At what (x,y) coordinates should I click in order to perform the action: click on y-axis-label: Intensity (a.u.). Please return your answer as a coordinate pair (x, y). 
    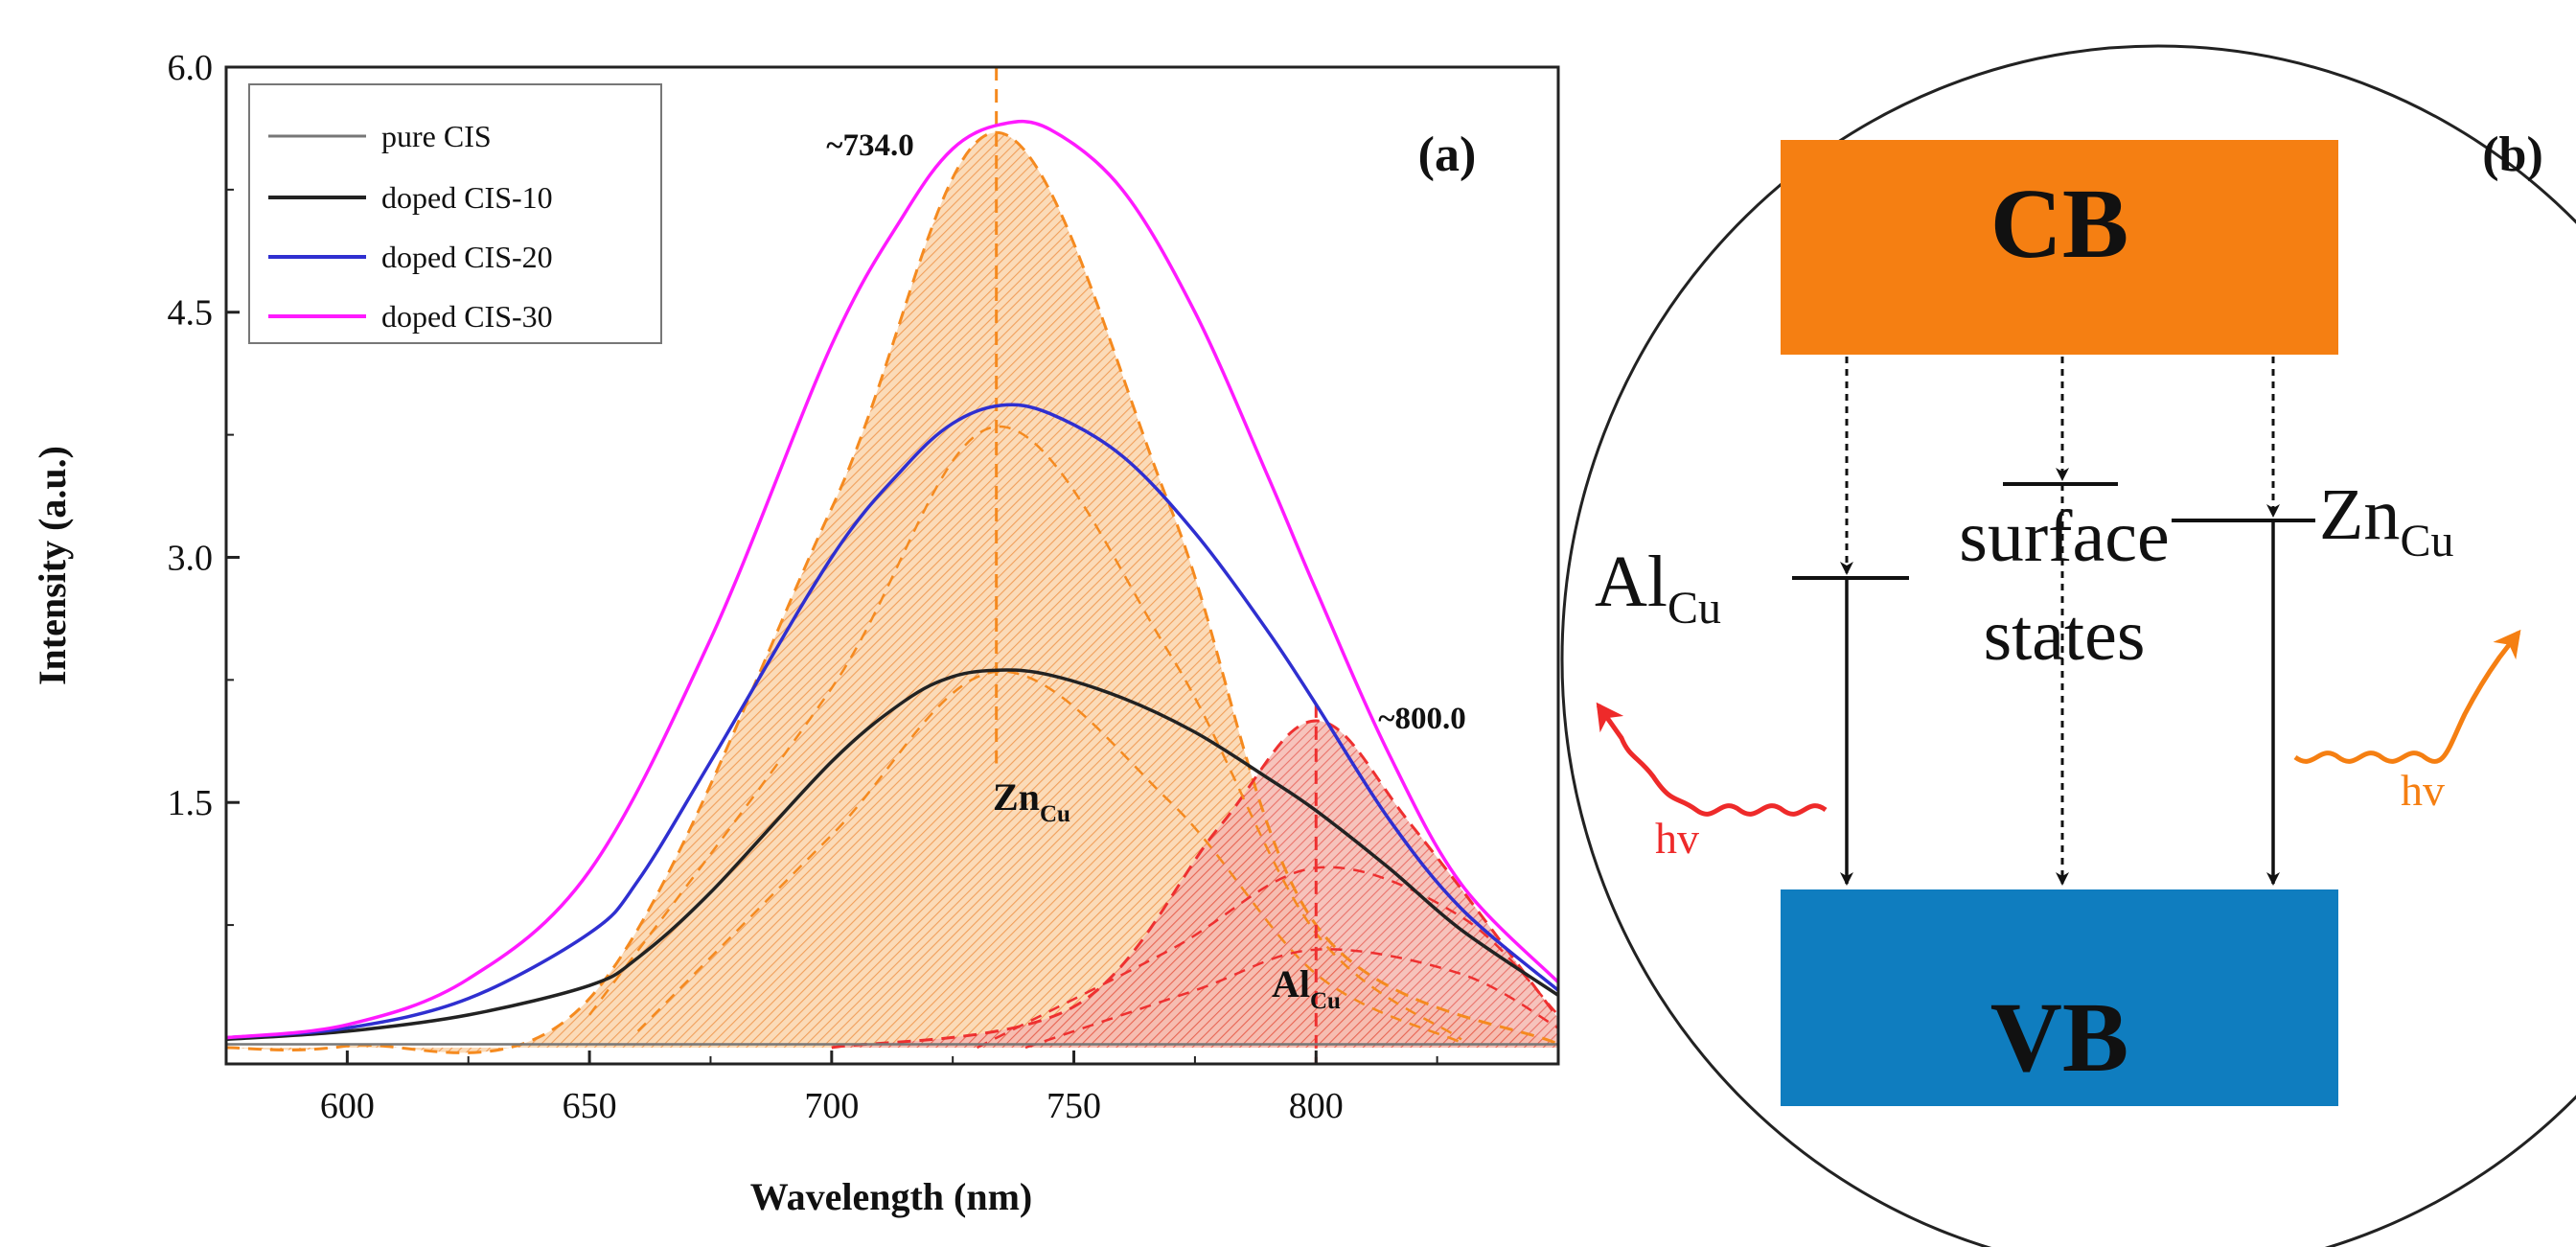
    Looking at the image, I should click on (52, 565).